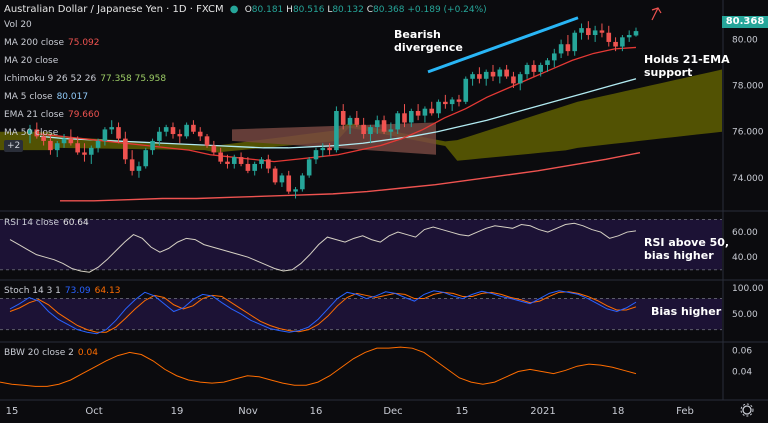 This screenshot has width=768, height=423. What do you see at coordinates (48, 97) in the screenshot?
I see `legend-item: MA 5 close 80.017` at bounding box center [48, 97].